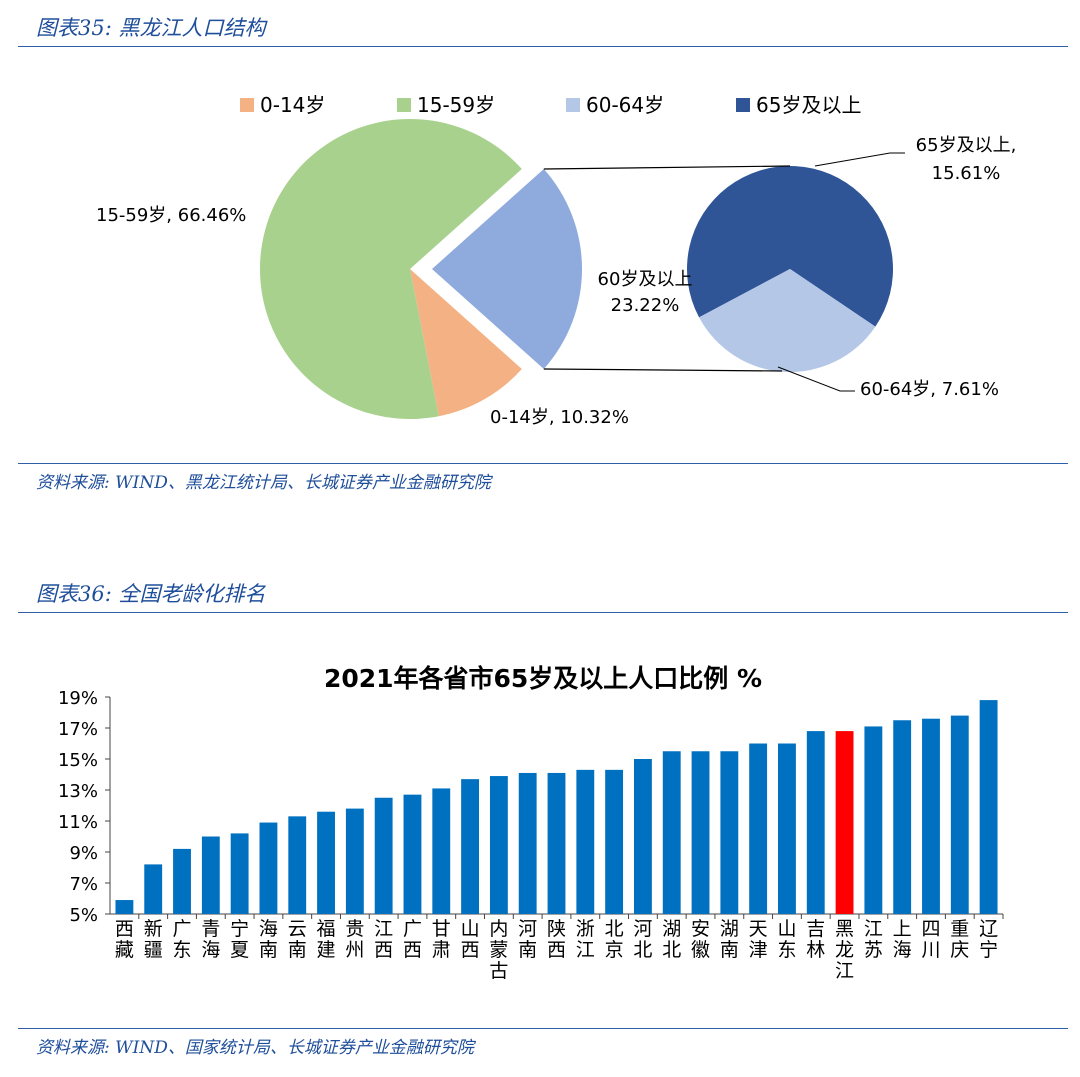 The height and width of the screenshot is (1077, 1080). Describe the element at coordinates (671, 939) in the screenshot. I see `x-tick-label: 湖北` at that location.